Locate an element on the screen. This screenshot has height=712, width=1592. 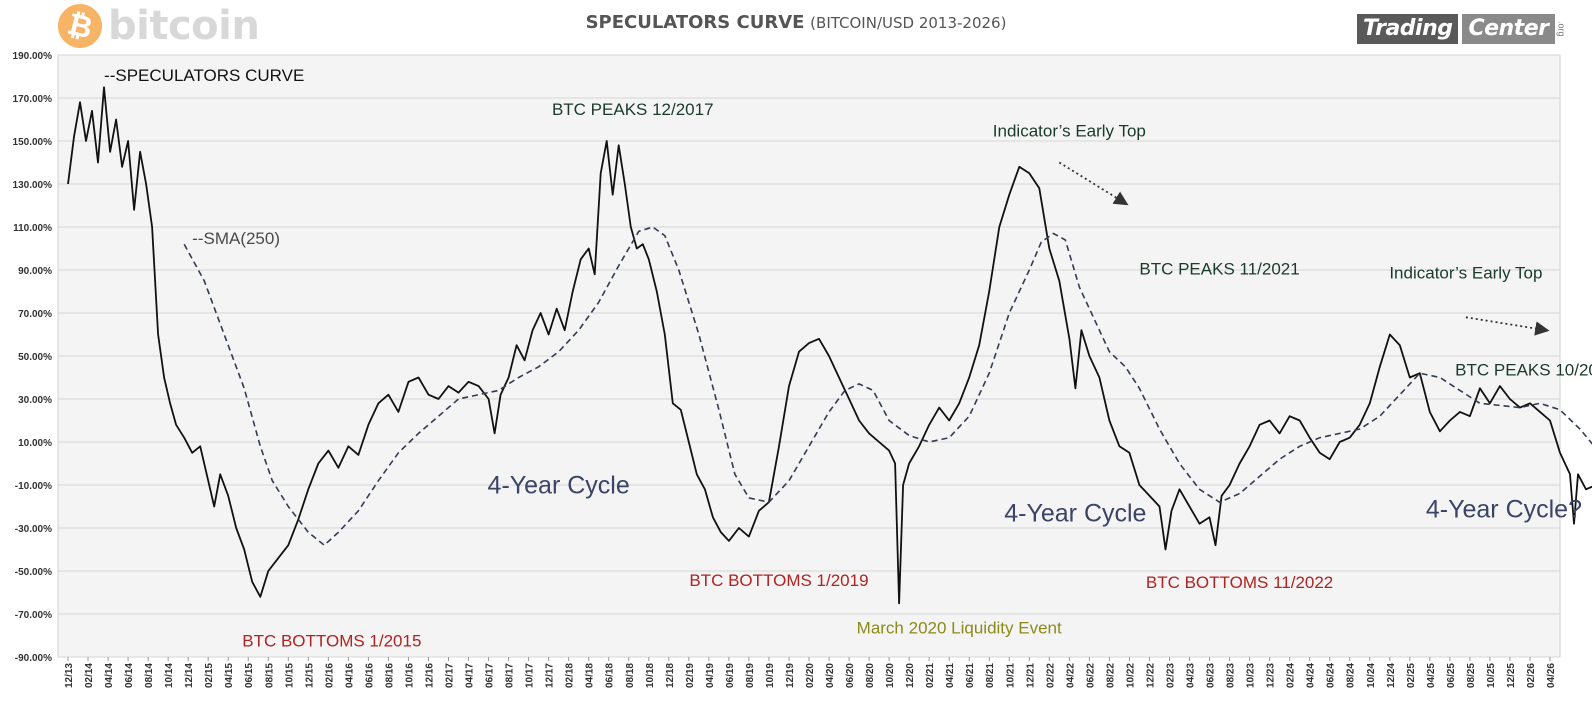
annotation-label: March 2020 Liquidity Event is located at coordinates (959, 627).